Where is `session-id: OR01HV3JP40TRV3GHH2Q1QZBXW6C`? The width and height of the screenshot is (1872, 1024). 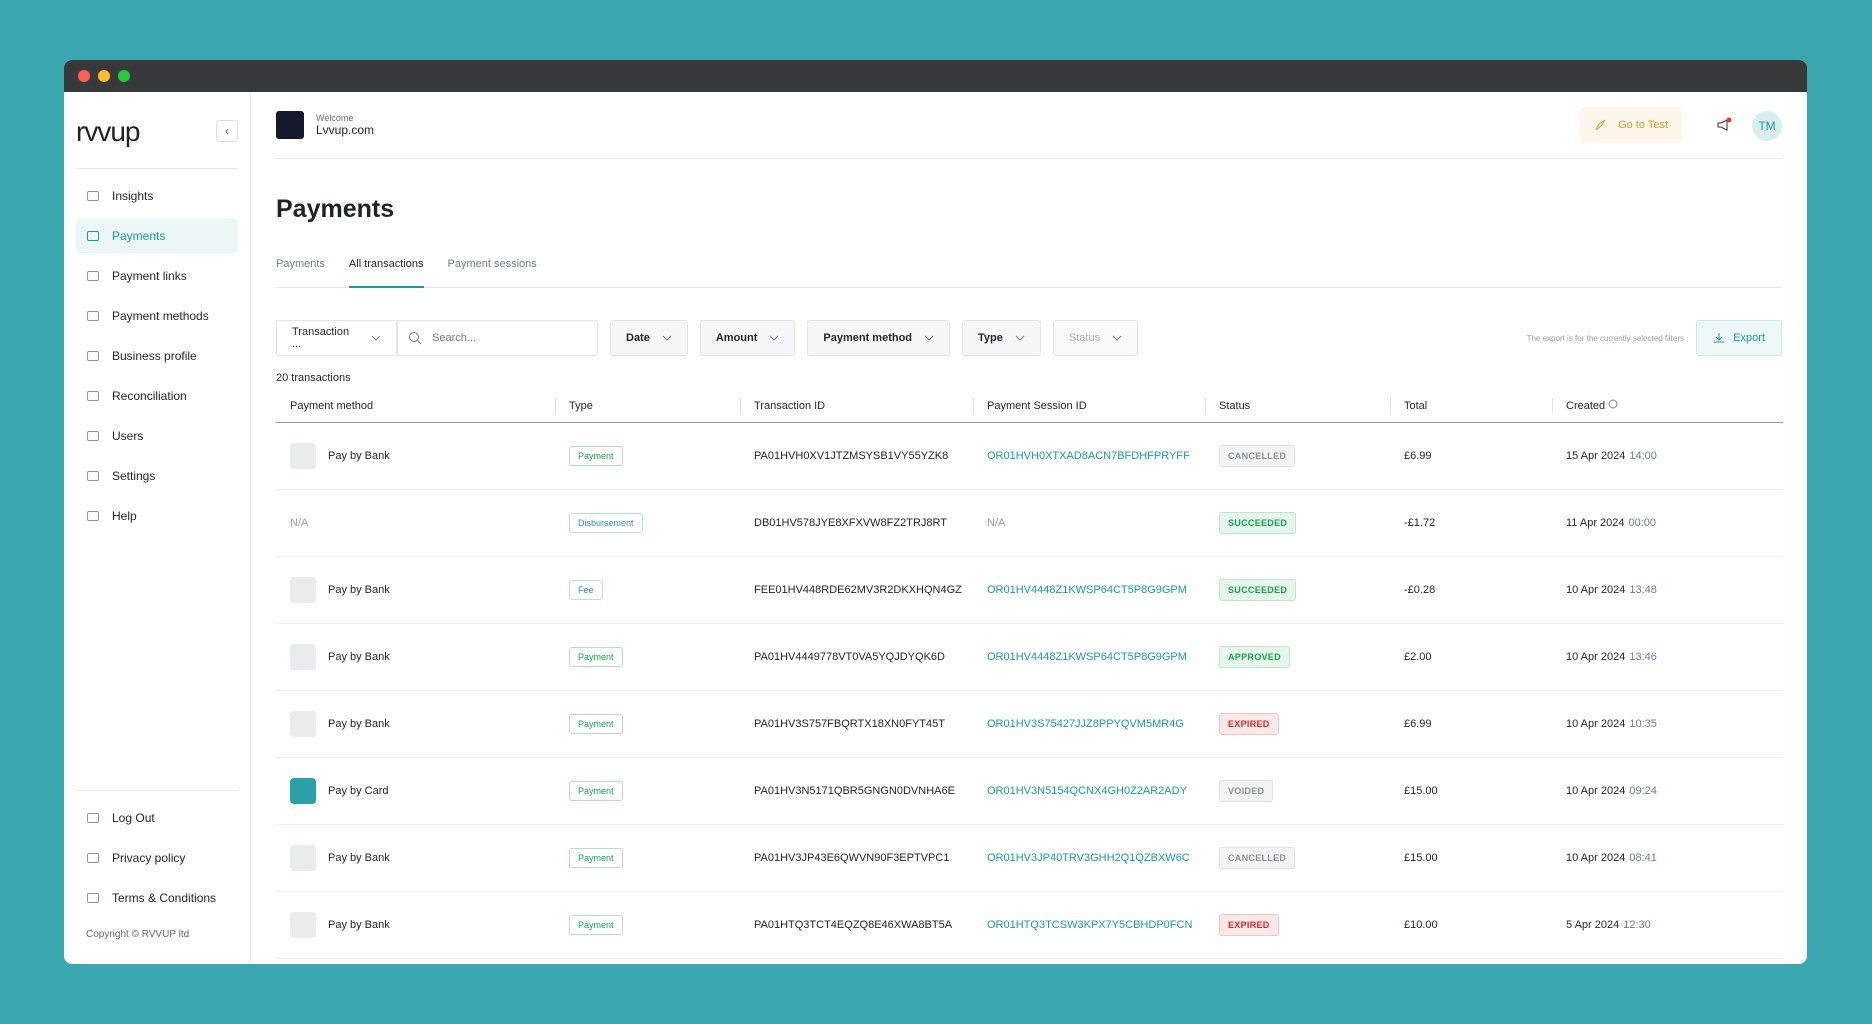 session-id: OR01HV3JP40TRV3GHH2Q1QZBXW6C is located at coordinates (1089, 858).